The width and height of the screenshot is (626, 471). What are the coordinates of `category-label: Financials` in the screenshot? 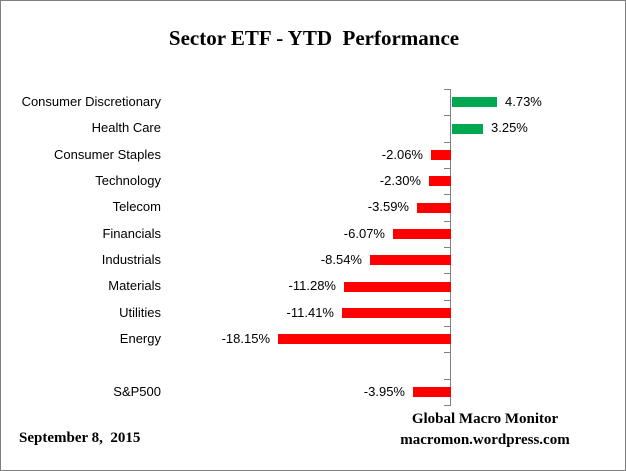 It's located at (131, 233).